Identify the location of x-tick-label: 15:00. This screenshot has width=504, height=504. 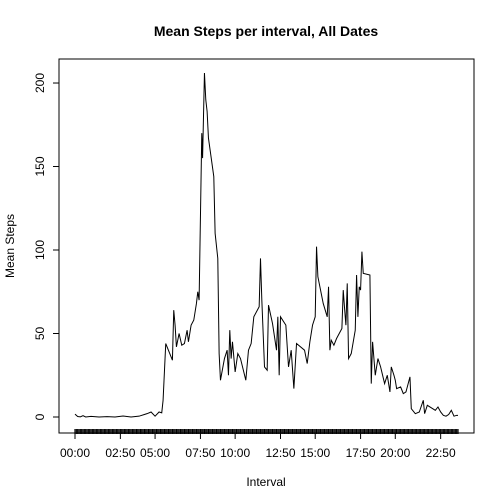
(315, 453).